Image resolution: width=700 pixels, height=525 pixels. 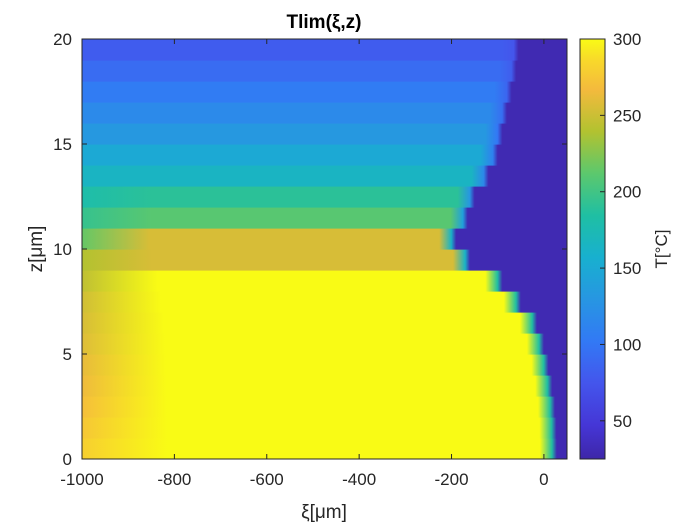 What do you see at coordinates (67, 354) in the screenshot?
I see `y-tick-label: 5` at bounding box center [67, 354].